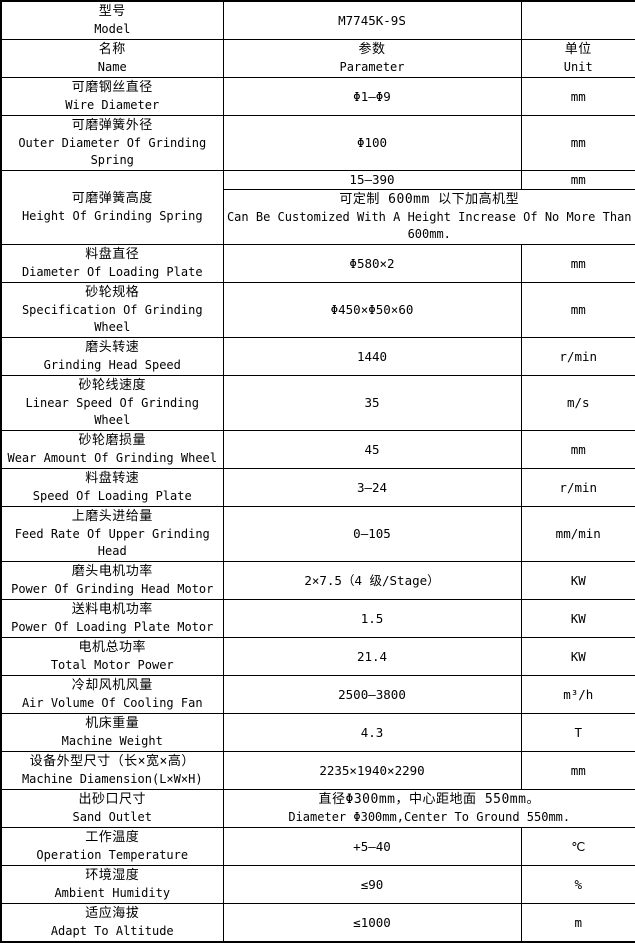  I want to click on unit-cell, so click(577, 20).